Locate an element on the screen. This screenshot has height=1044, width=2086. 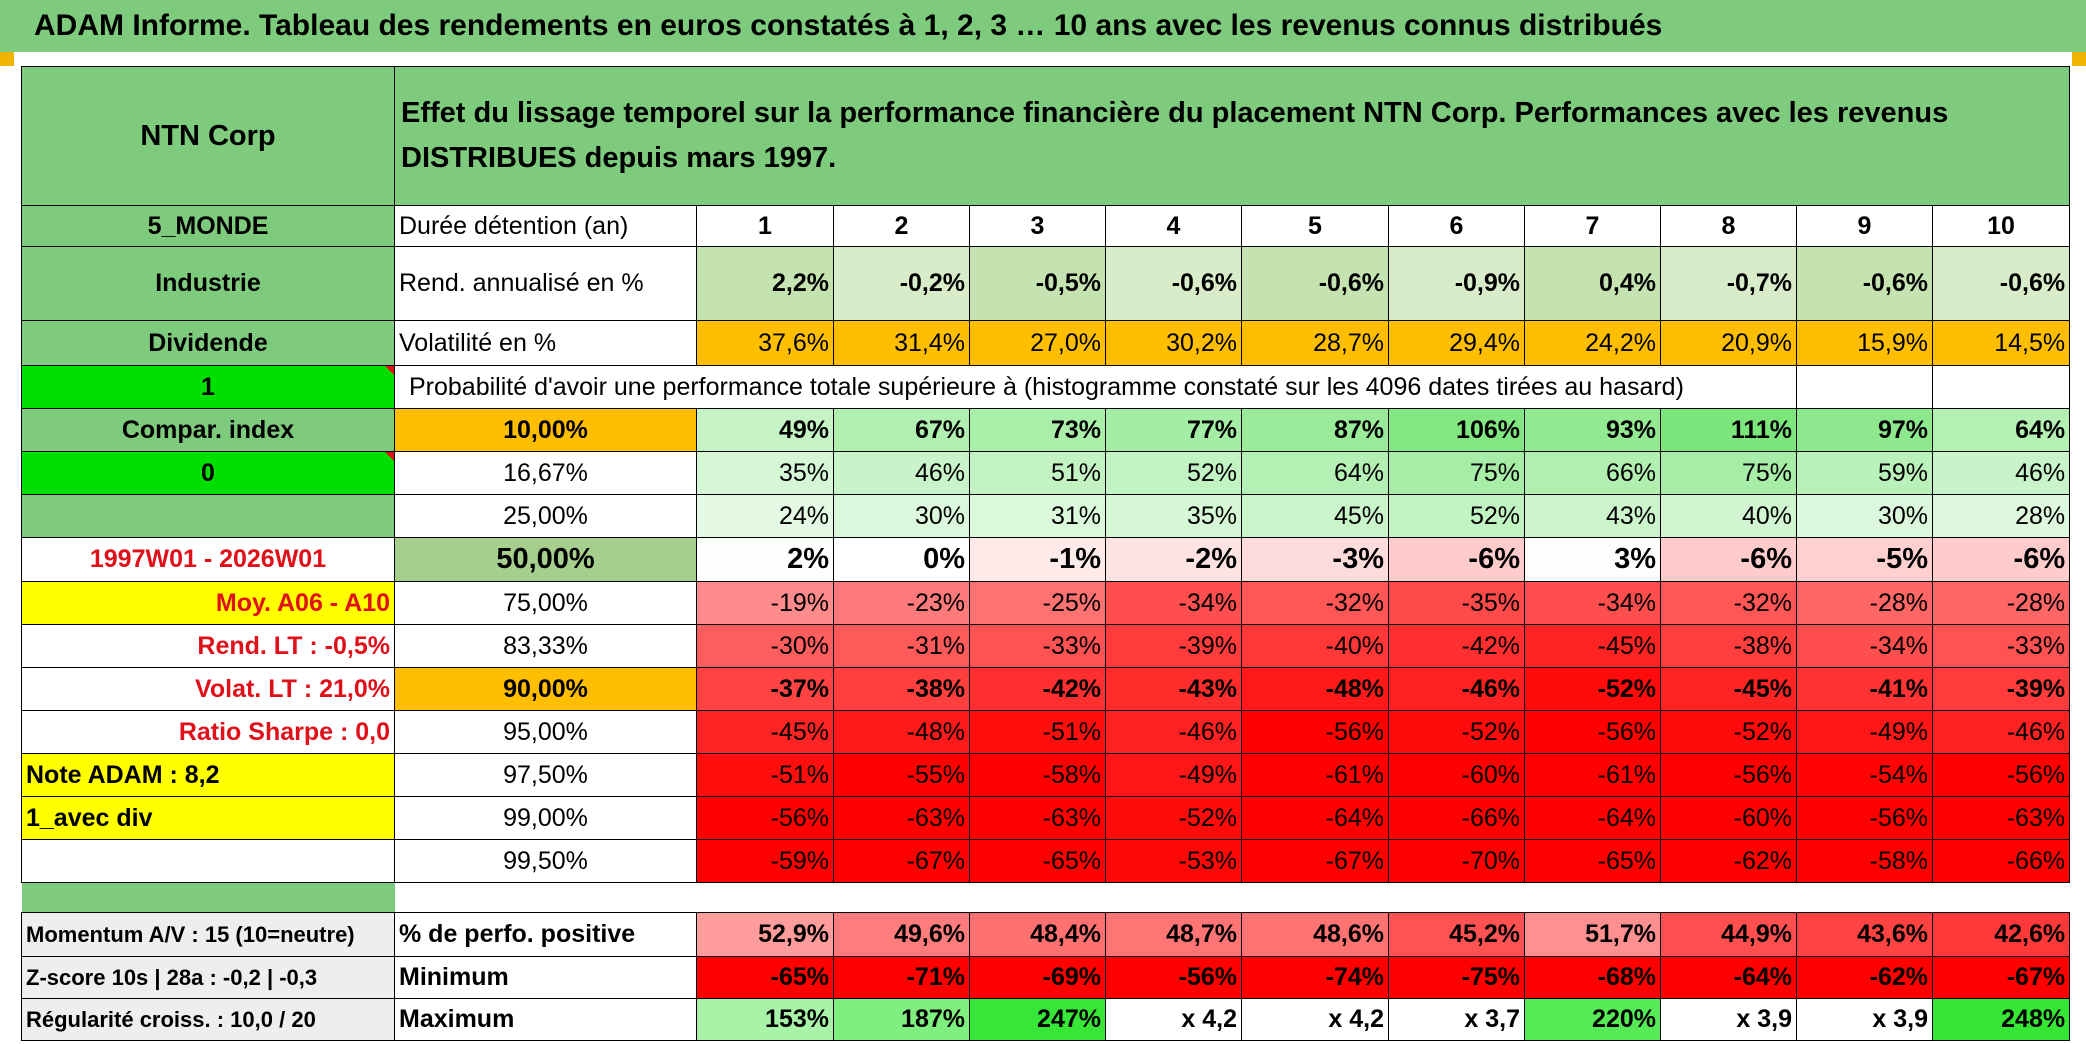
note-adam: Note ADAM : 8,2 is located at coordinates (208, 775).